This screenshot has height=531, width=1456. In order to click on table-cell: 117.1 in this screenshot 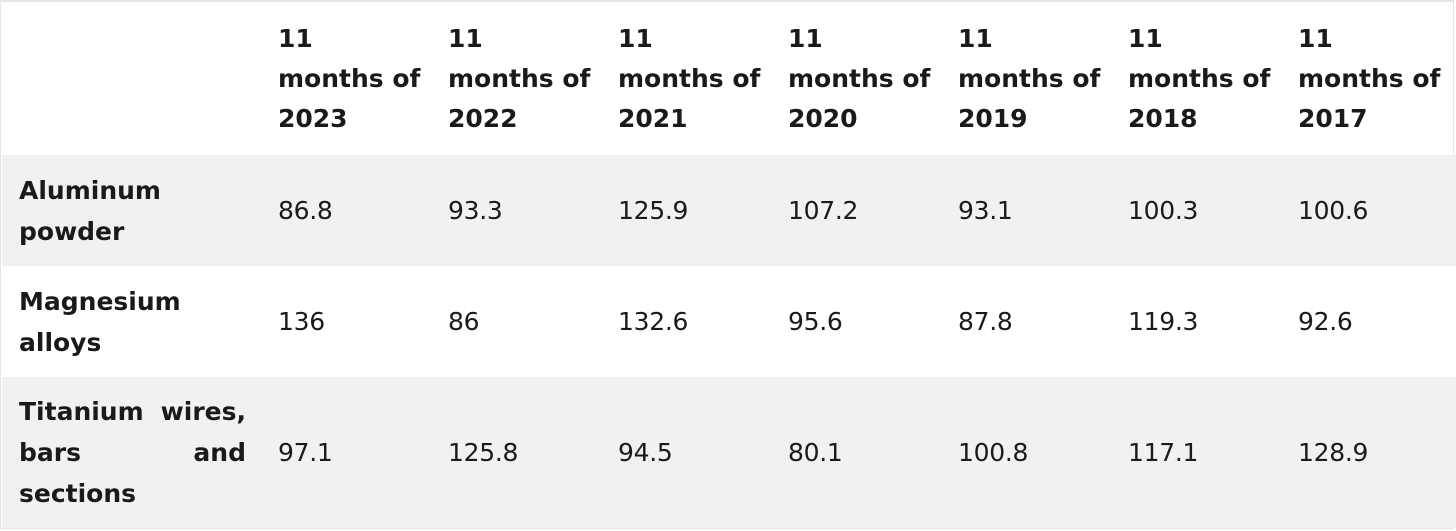, I will do `click(1163, 452)`.